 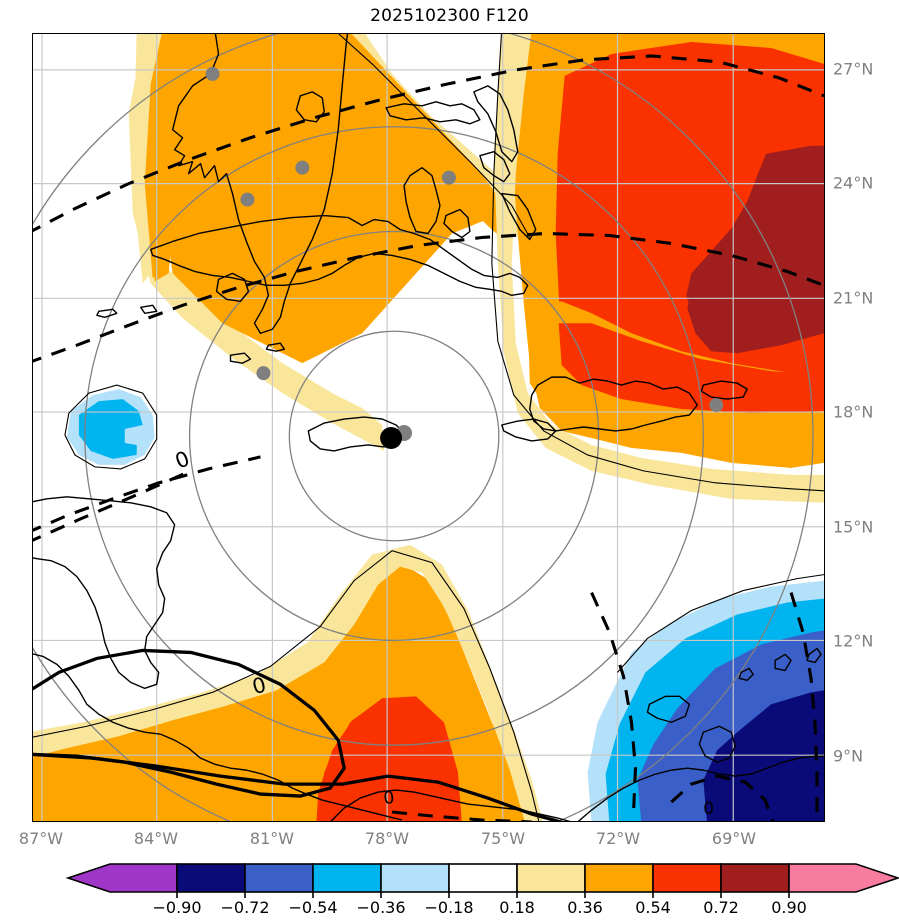 I want to click on colorbar-ticks, so click(x=483, y=895).